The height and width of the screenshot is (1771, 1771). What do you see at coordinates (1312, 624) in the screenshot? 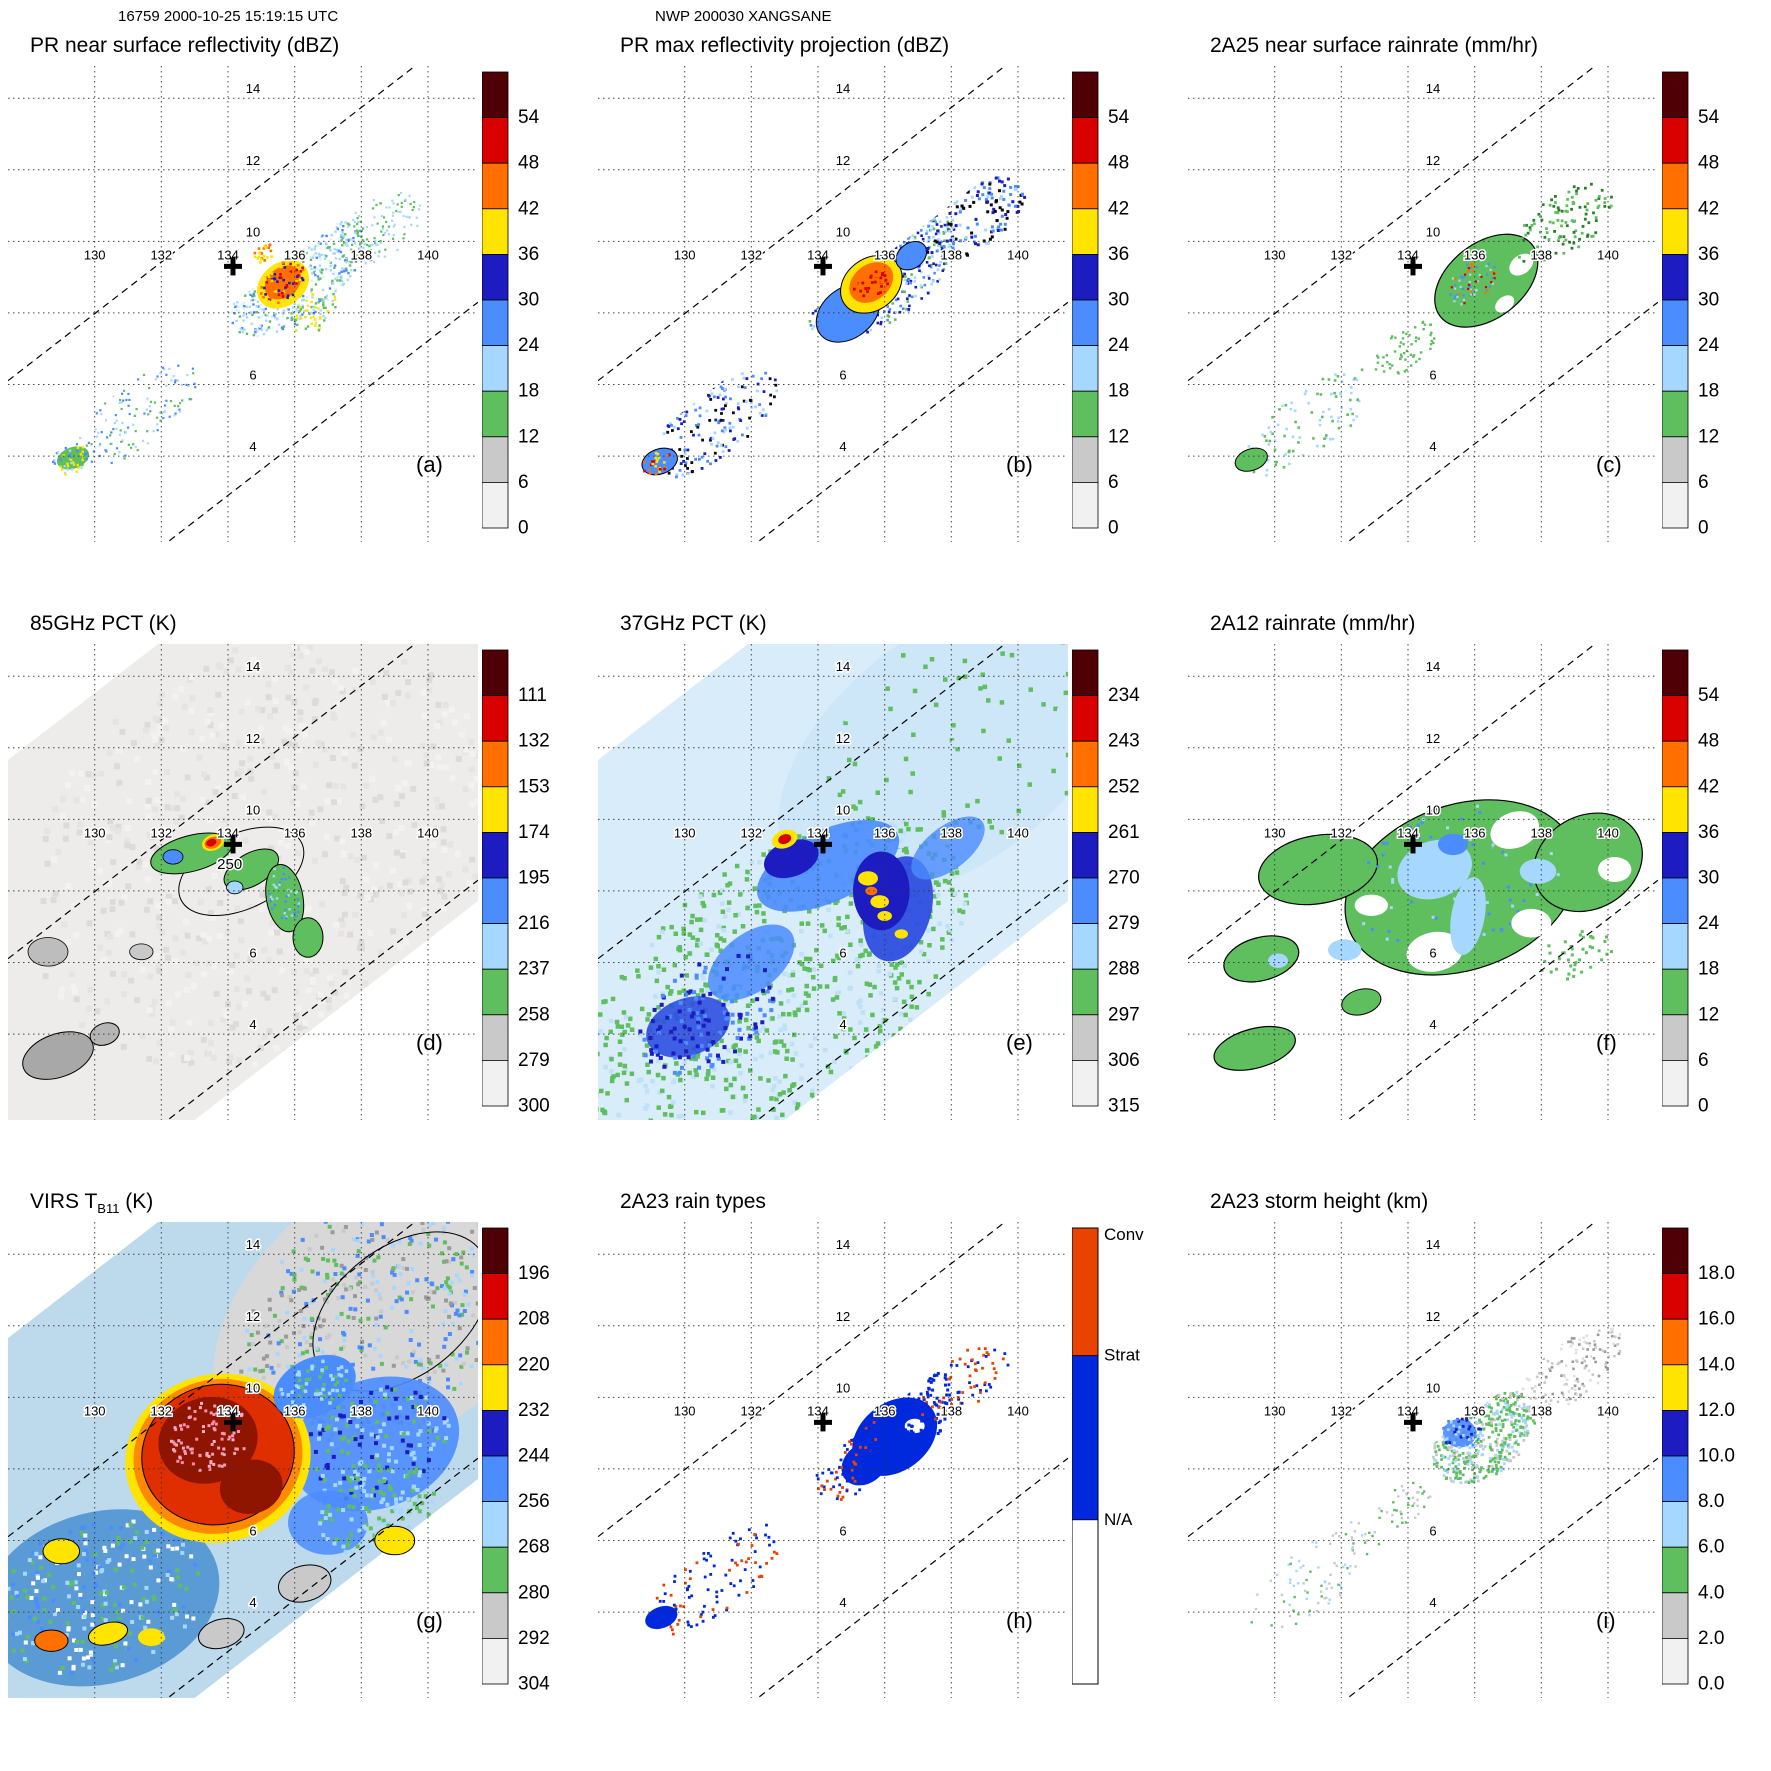
I see `panel-title-f: 2A12 rainrate (mm/hr)` at bounding box center [1312, 624].